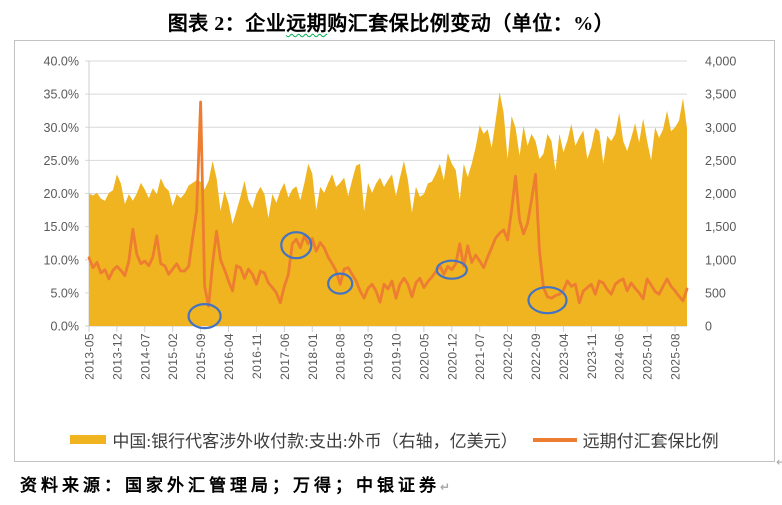 The width and height of the screenshot is (782, 505). What do you see at coordinates (117, 356) in the screenshot?
I see `svg-text: 2013-12` at bounding box center [117, 356].